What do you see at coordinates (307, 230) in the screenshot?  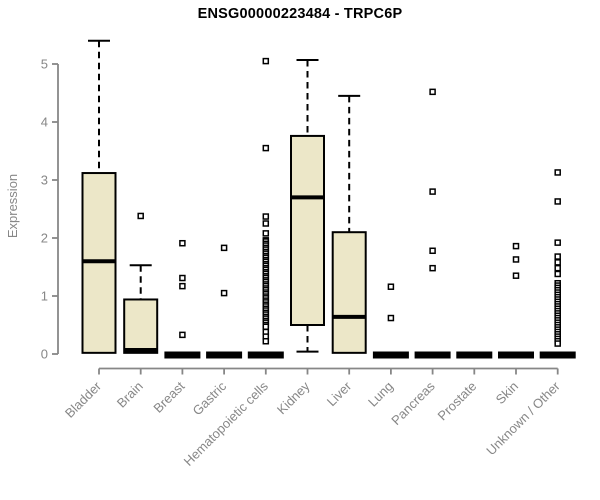 I see `box-kidney` at bounding box center [307, 230].